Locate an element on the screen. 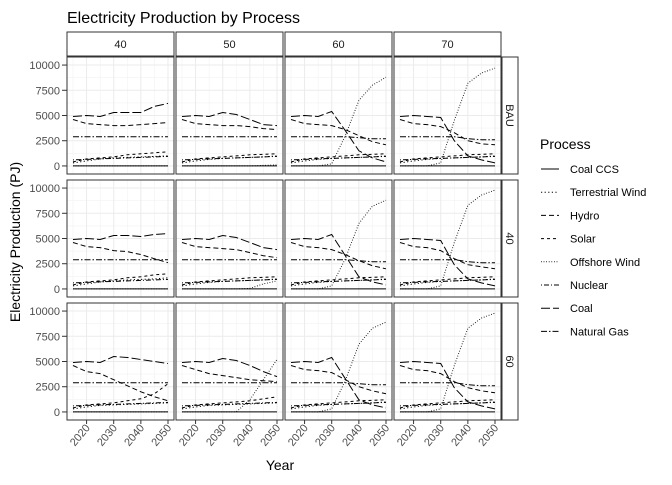 Image resolution: width=672 pixels, height=485 pixels. series-line-terrestrial-wind is located at coordinates (120, 282).